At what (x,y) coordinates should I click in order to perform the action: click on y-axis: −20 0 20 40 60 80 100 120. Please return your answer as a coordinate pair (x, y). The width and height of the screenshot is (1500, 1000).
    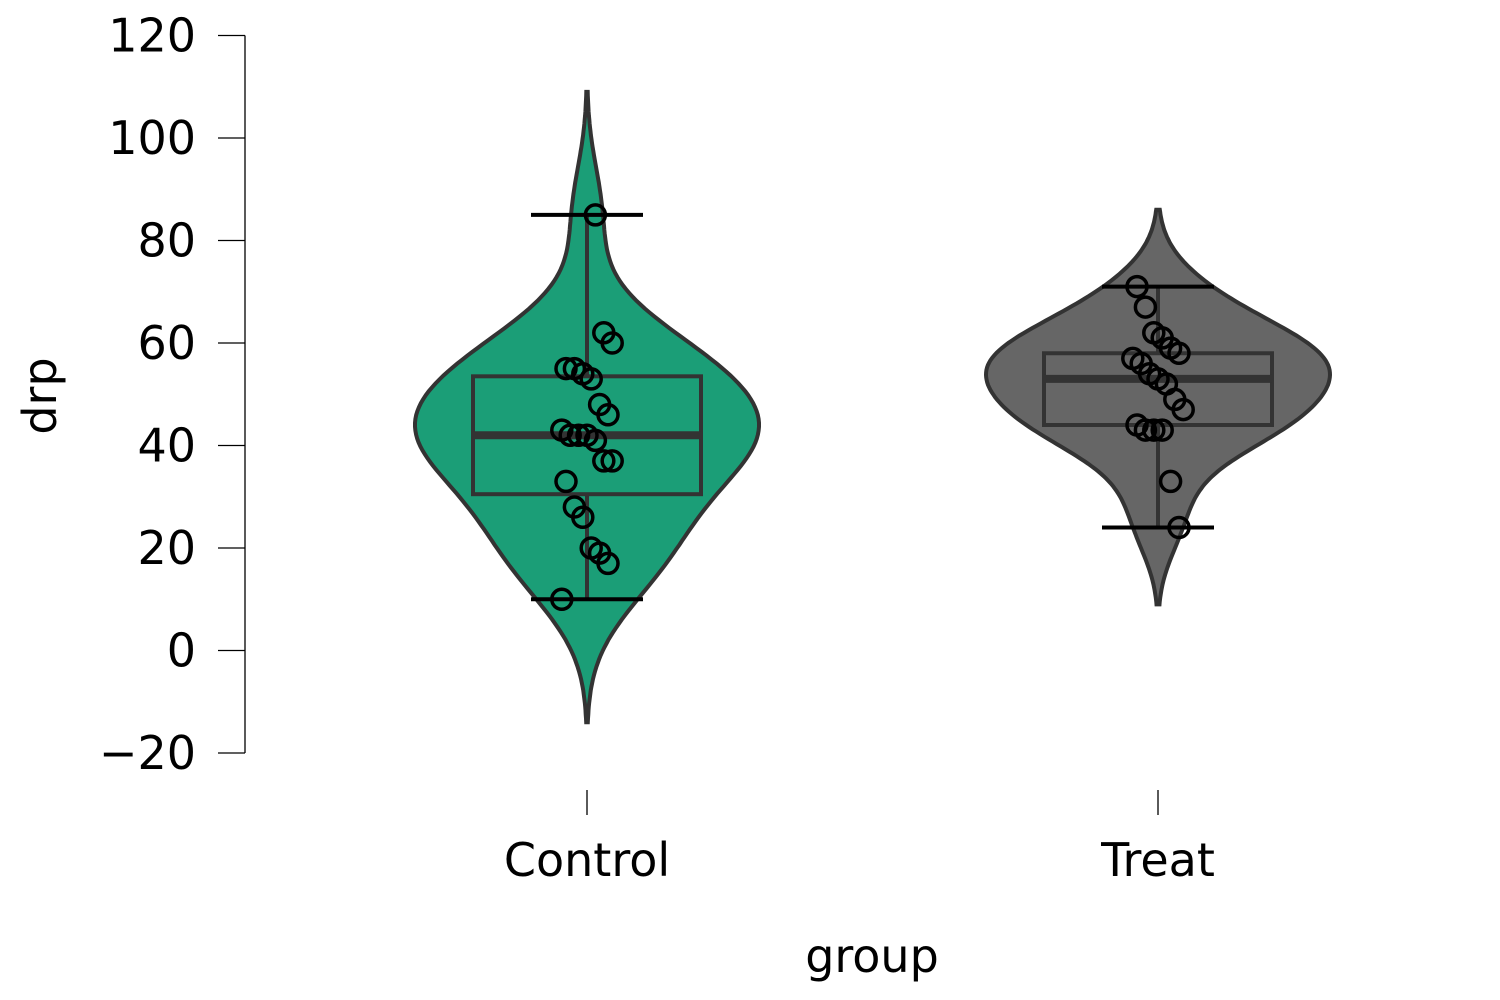
    Looking at the image, I should click on (172, 394).